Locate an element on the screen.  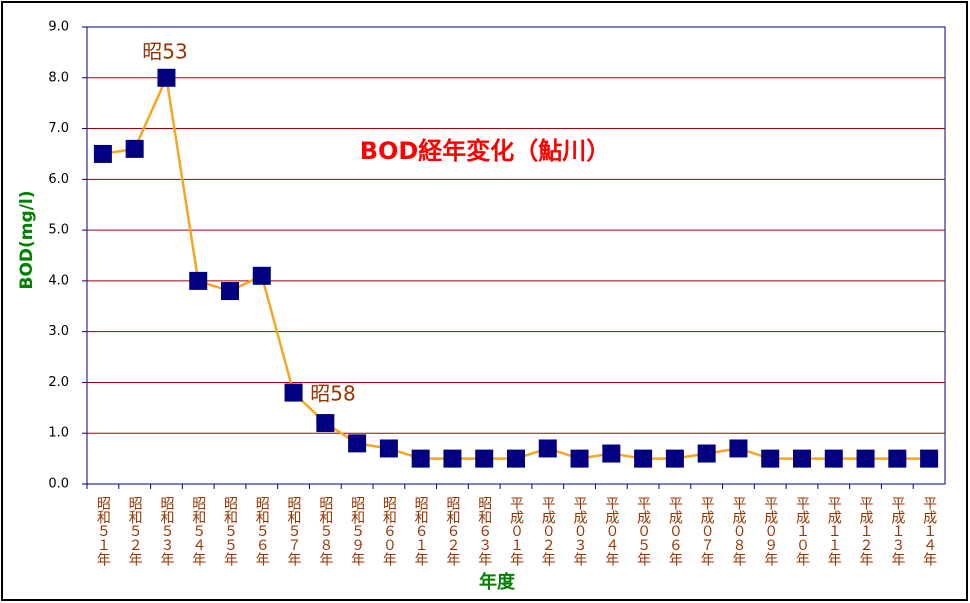
x-tick-label: 平成０２年 is located at coordinates (548, 531).